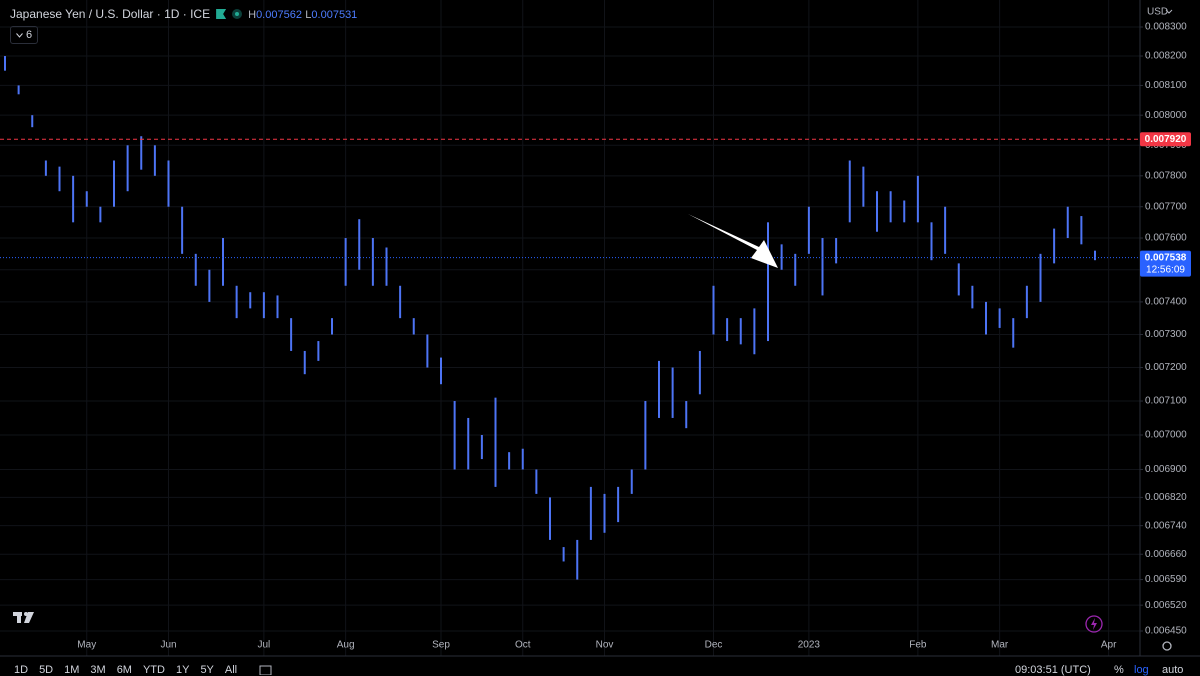 This screenshot has width=1200, height=676. What do you see at coordinates (1169, 11) in the screenshot?
I see `currency-dropdown` at bounding box center [1169, 11].